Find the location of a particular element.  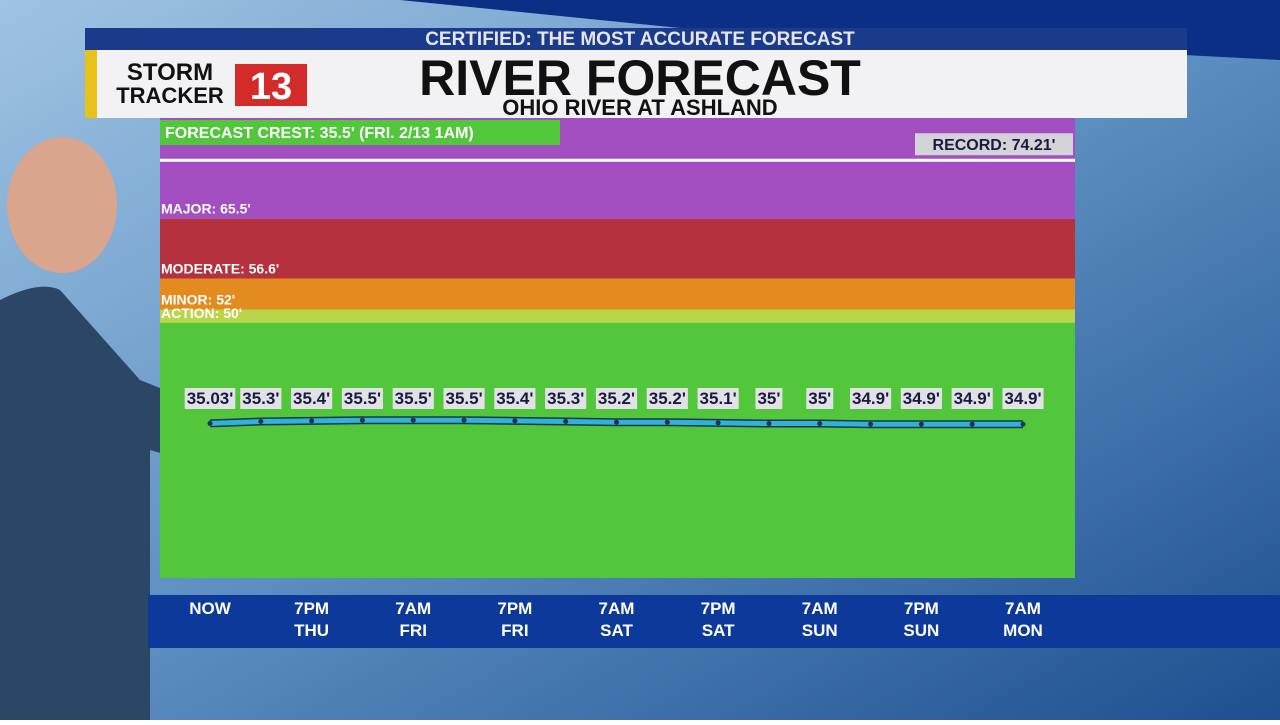

record-box is located at coordinates (994, 144).